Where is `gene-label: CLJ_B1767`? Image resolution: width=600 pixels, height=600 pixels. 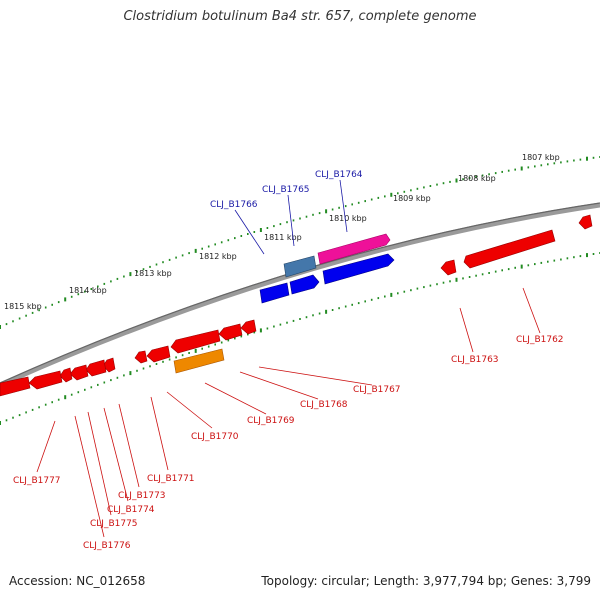
gene-label: CLJ_B1767 is located at coordinates (377, 390).